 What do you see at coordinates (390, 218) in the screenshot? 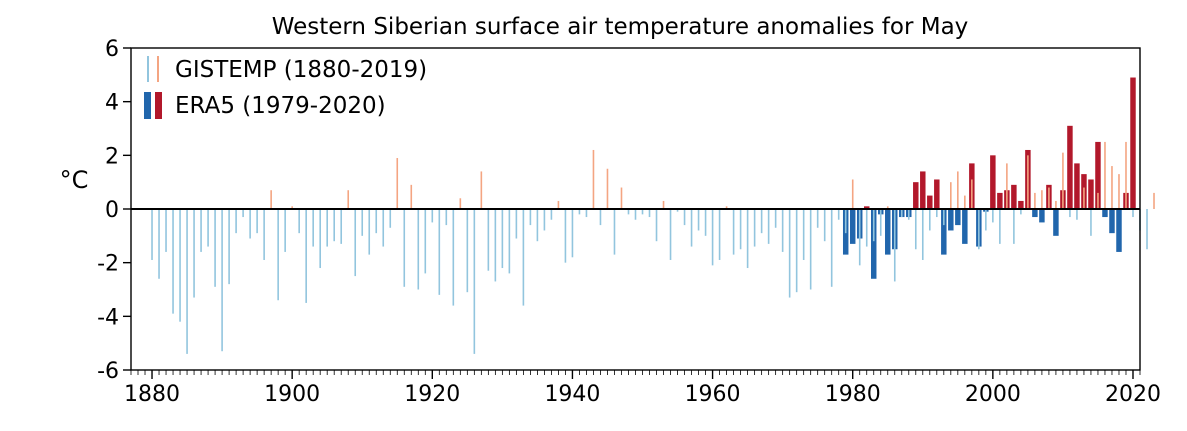
I see `gistemp-bar-1914` at bounding box center [390, 218].